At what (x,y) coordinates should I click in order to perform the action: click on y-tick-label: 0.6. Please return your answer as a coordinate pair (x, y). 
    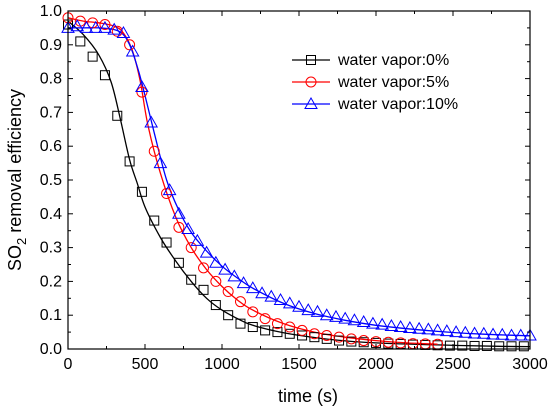
    Looking at the image, I should click on (51, 146).